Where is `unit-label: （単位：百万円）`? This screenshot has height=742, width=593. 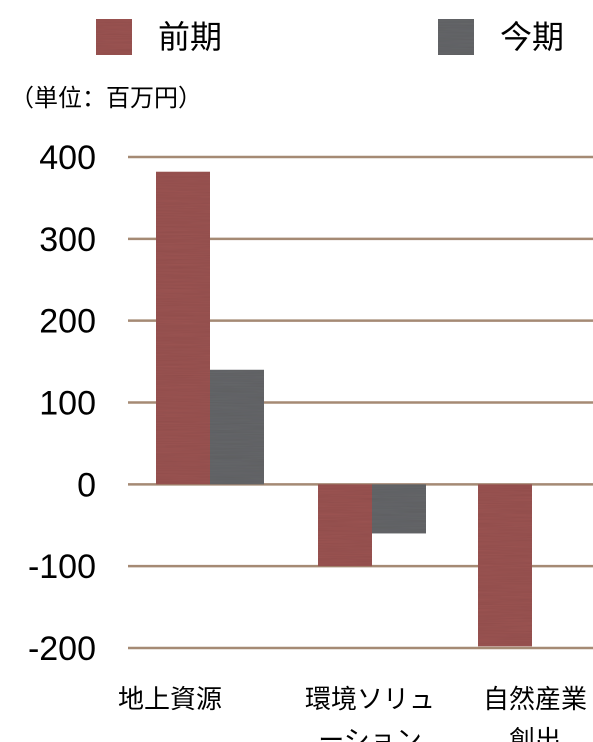
unit-label: （単位：百万円） is located at coordinates (106, 98).